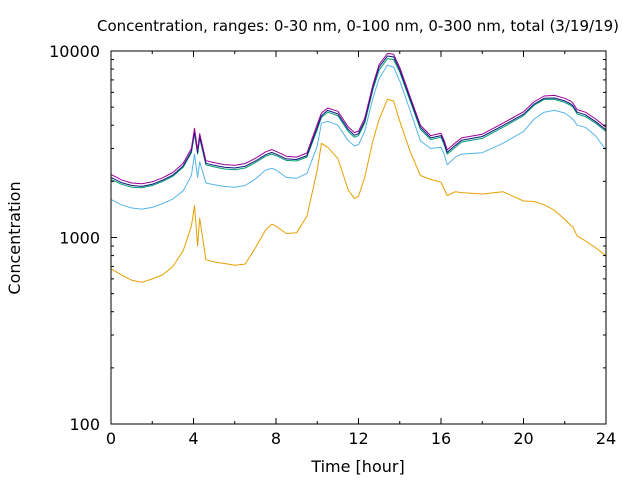 This screenshot has width=640, height=480. What do you see at coordinates (357, 466) in the screenshot?
I see `x-axis-title: Time [hour]` at bounding box center [357, 466].